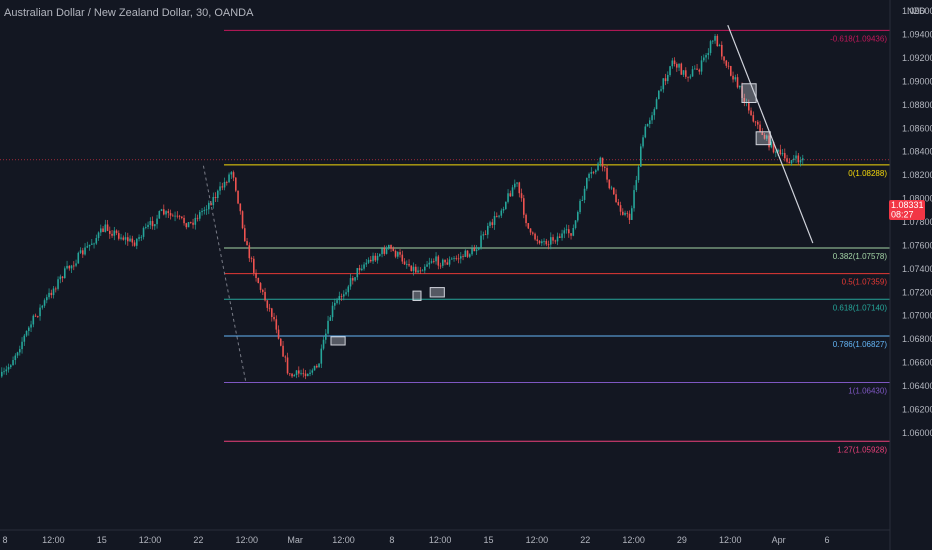 Image resolution: width=932 pixels, height=550 pixels. I want to click on y-tick-label: 1.07800, so click(917, 222).